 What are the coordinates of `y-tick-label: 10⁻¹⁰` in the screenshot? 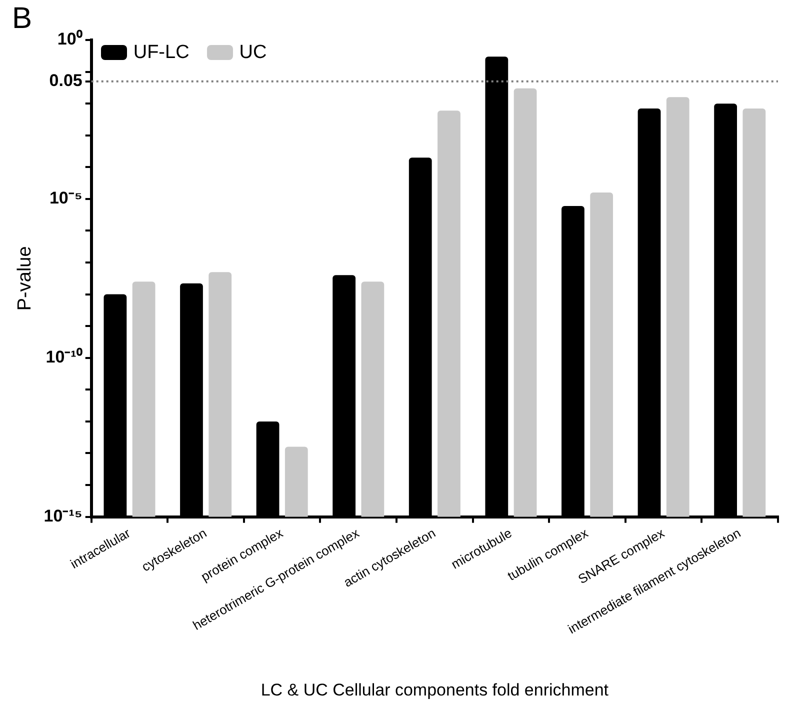 It's located at (64, 357).